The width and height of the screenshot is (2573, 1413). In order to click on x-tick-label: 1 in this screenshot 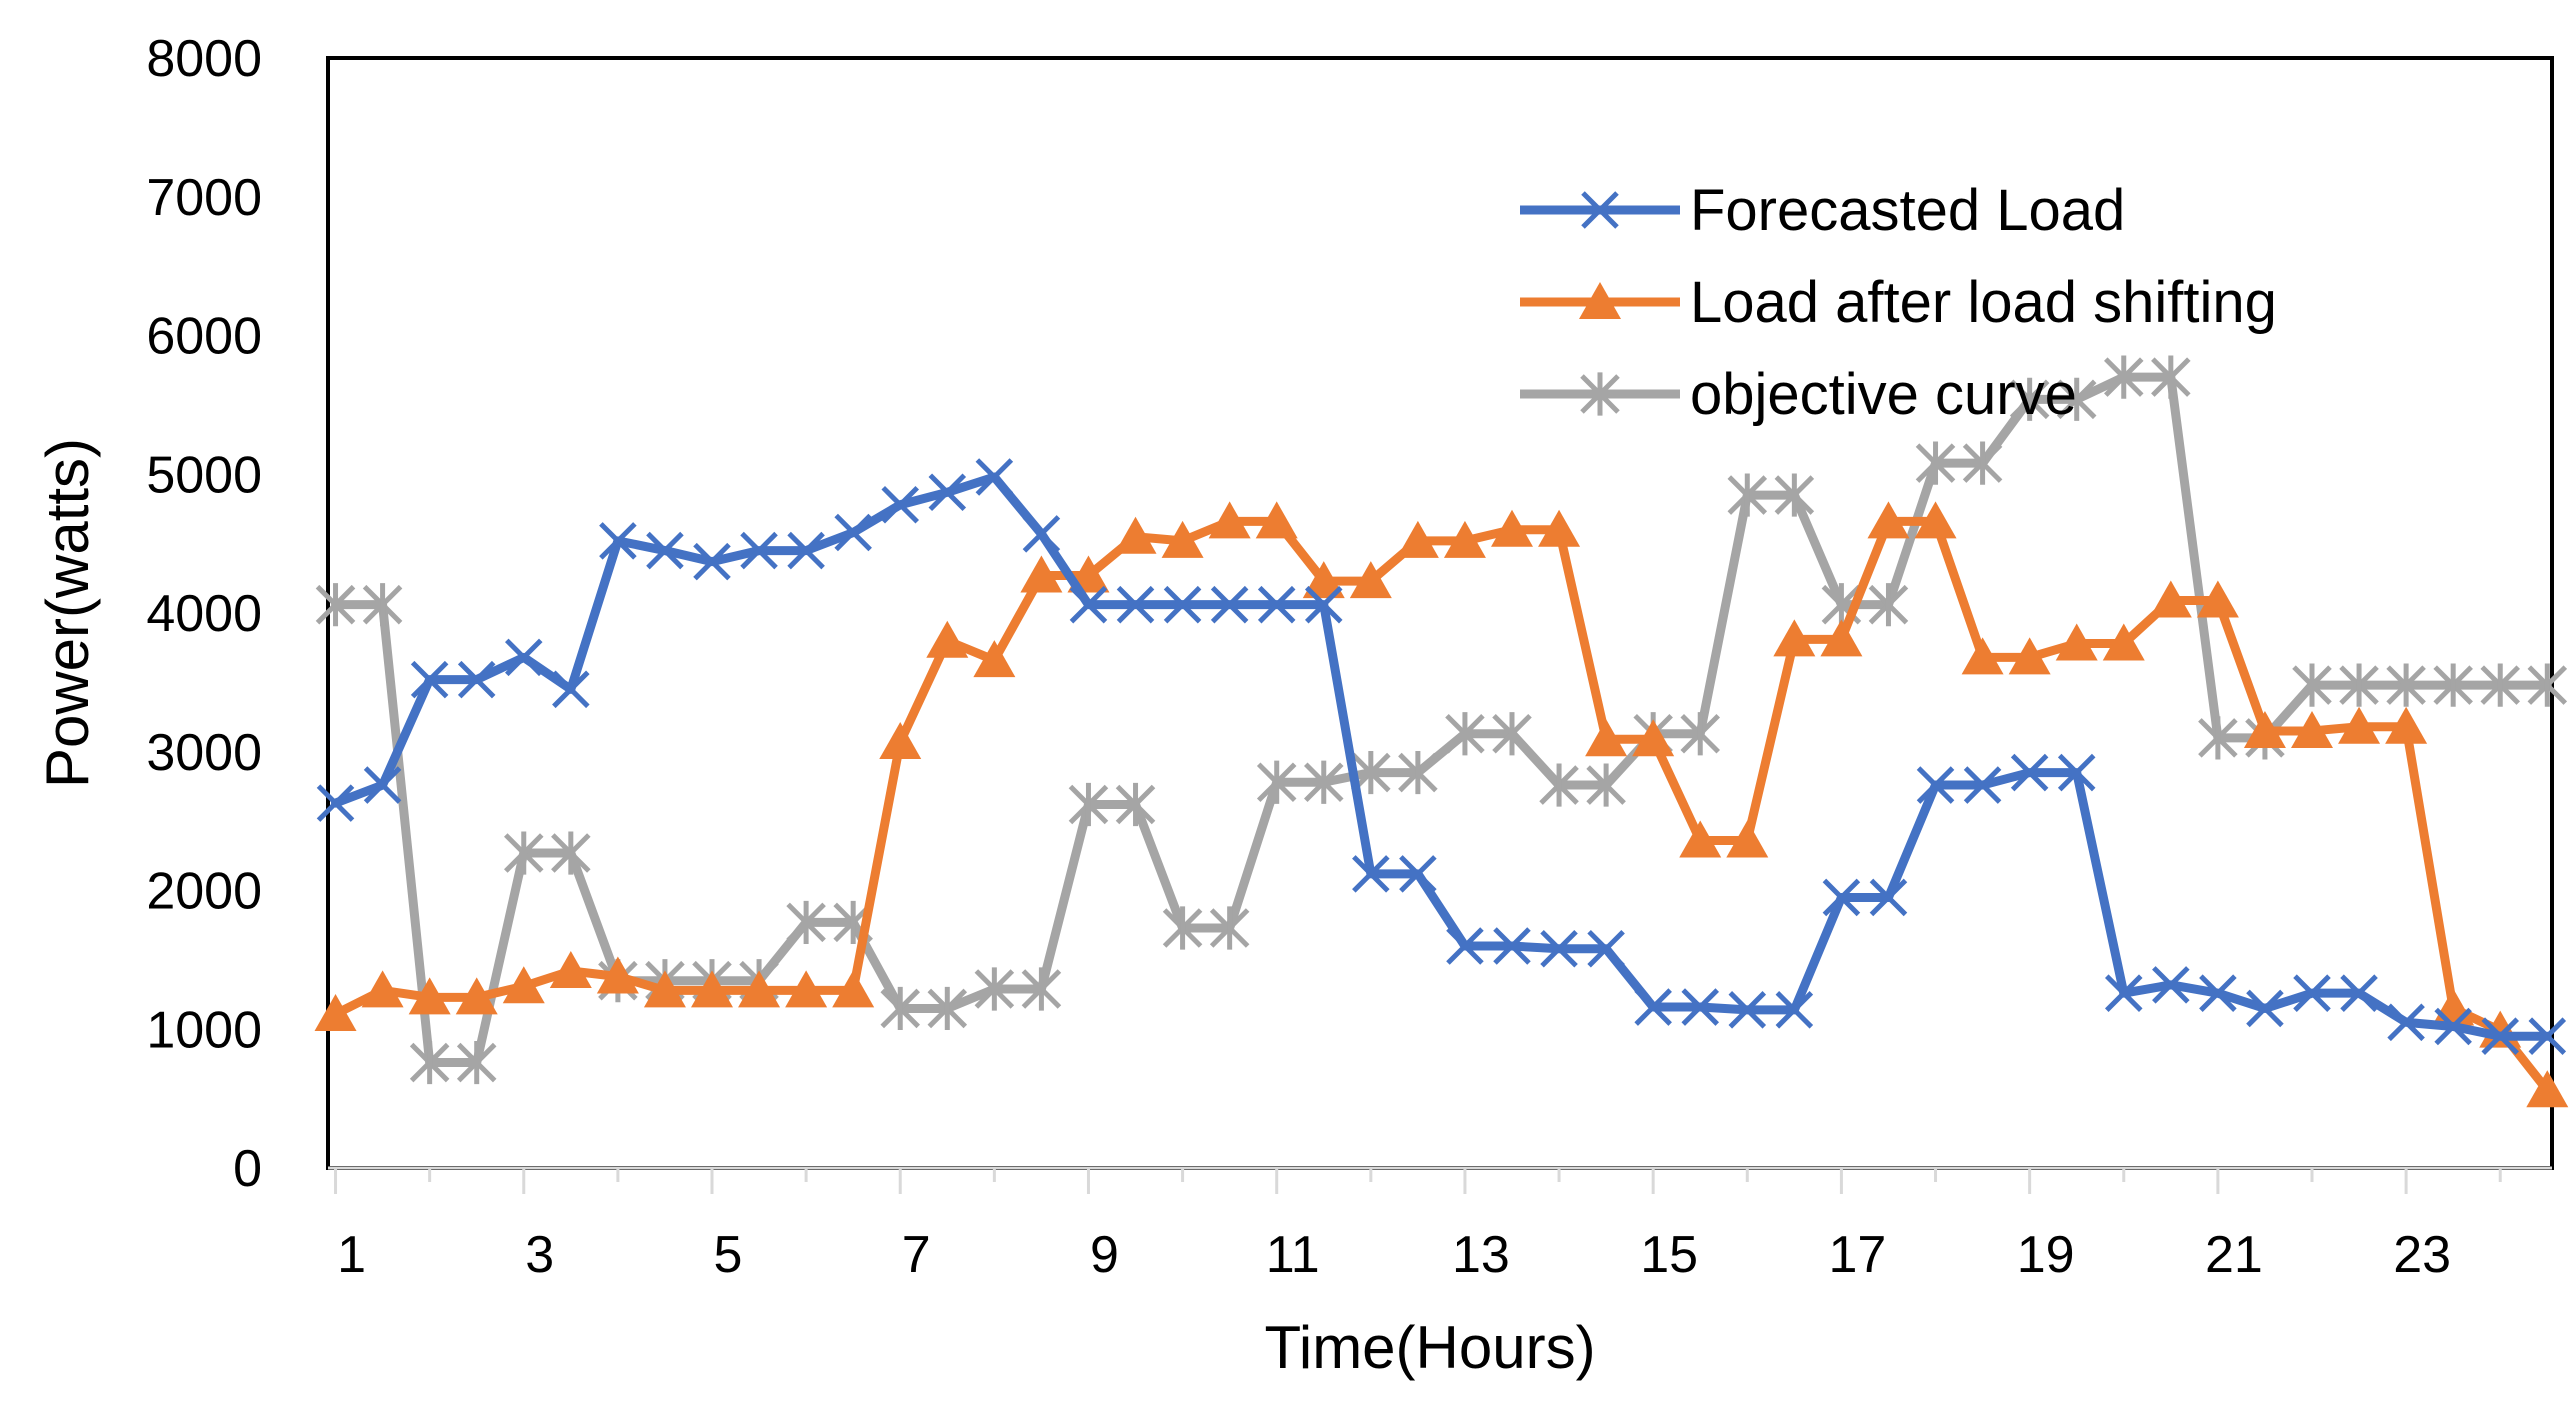, I will do `click(351, 1255)`.